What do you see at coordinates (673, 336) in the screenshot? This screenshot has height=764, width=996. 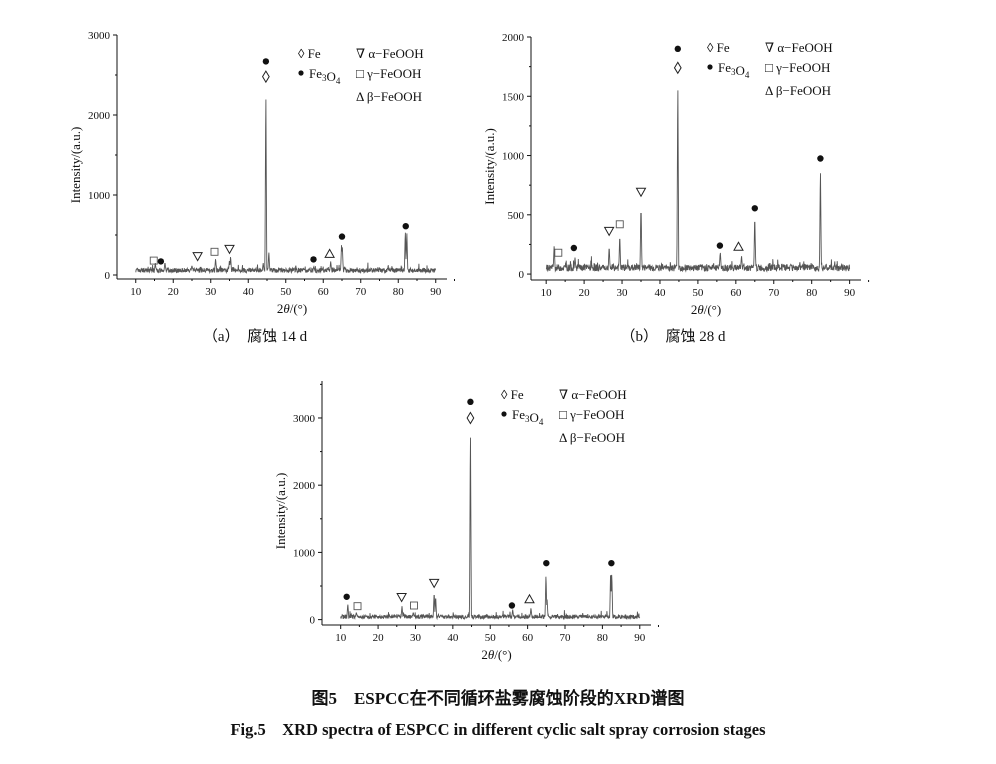 I see `chart-subtitle: （b） 腐蚀 28 d` at bounding box center [673, 336].